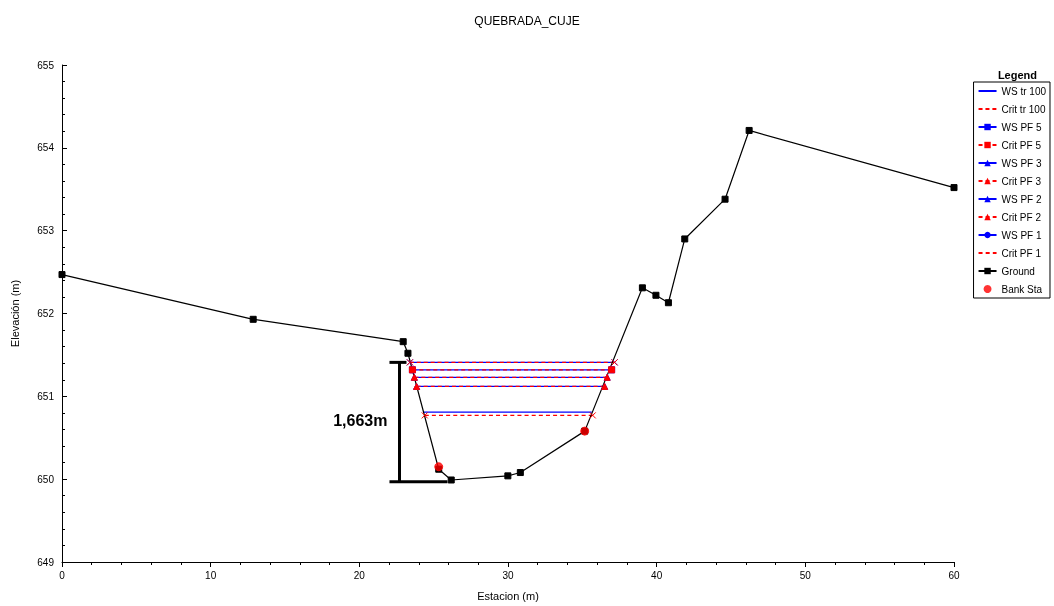 The width and height of the screenshot is (1054, 606). Describe the element at coordinates (46, 231) in the screenshot. I see `y-tick-label: 653` at that location.